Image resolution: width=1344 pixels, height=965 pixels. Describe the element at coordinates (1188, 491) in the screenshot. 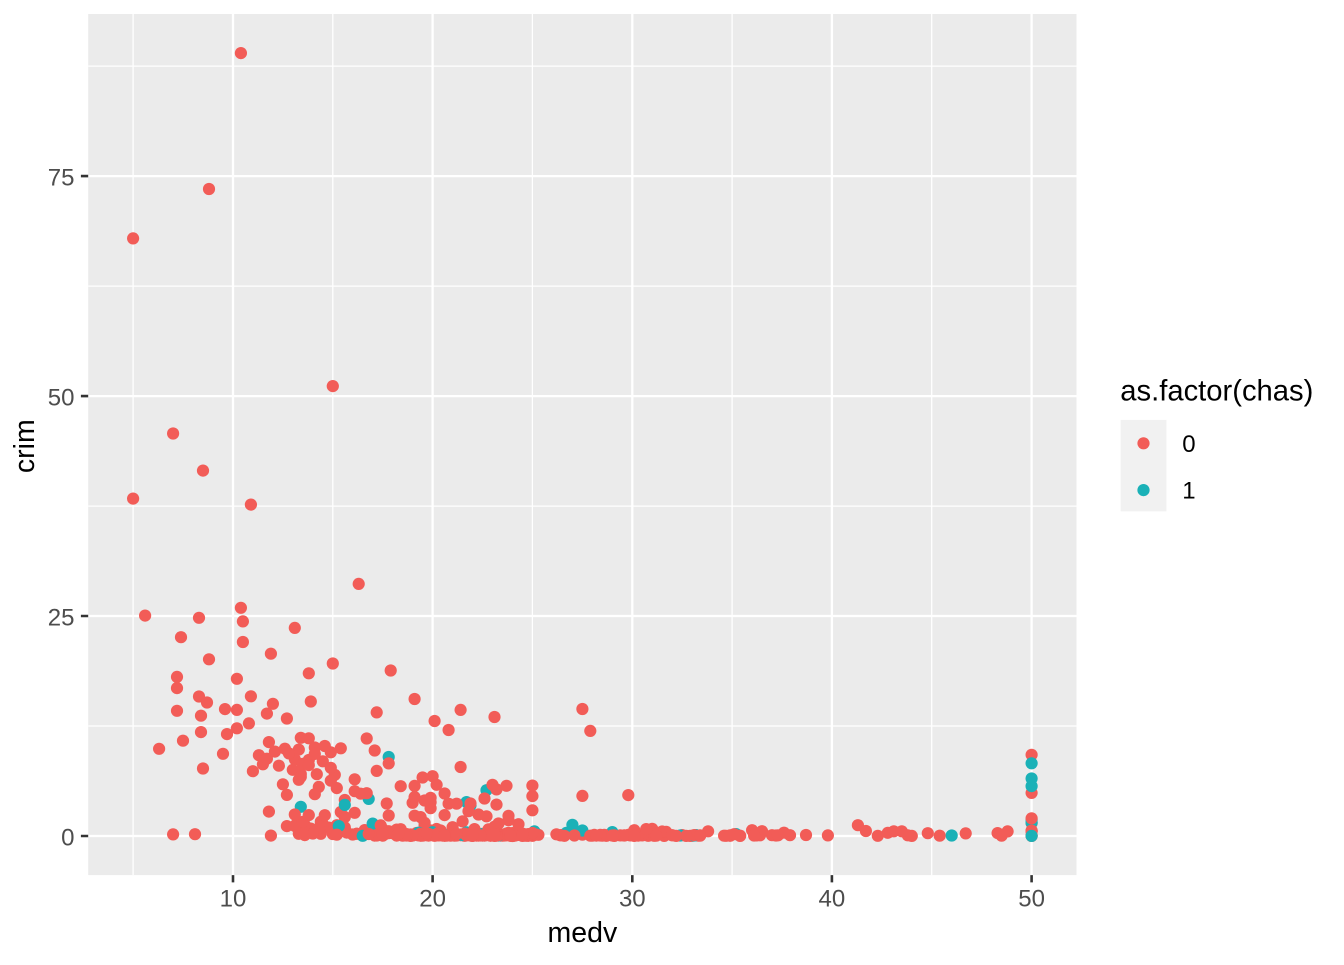

I see `svg-text: 1` at that location.